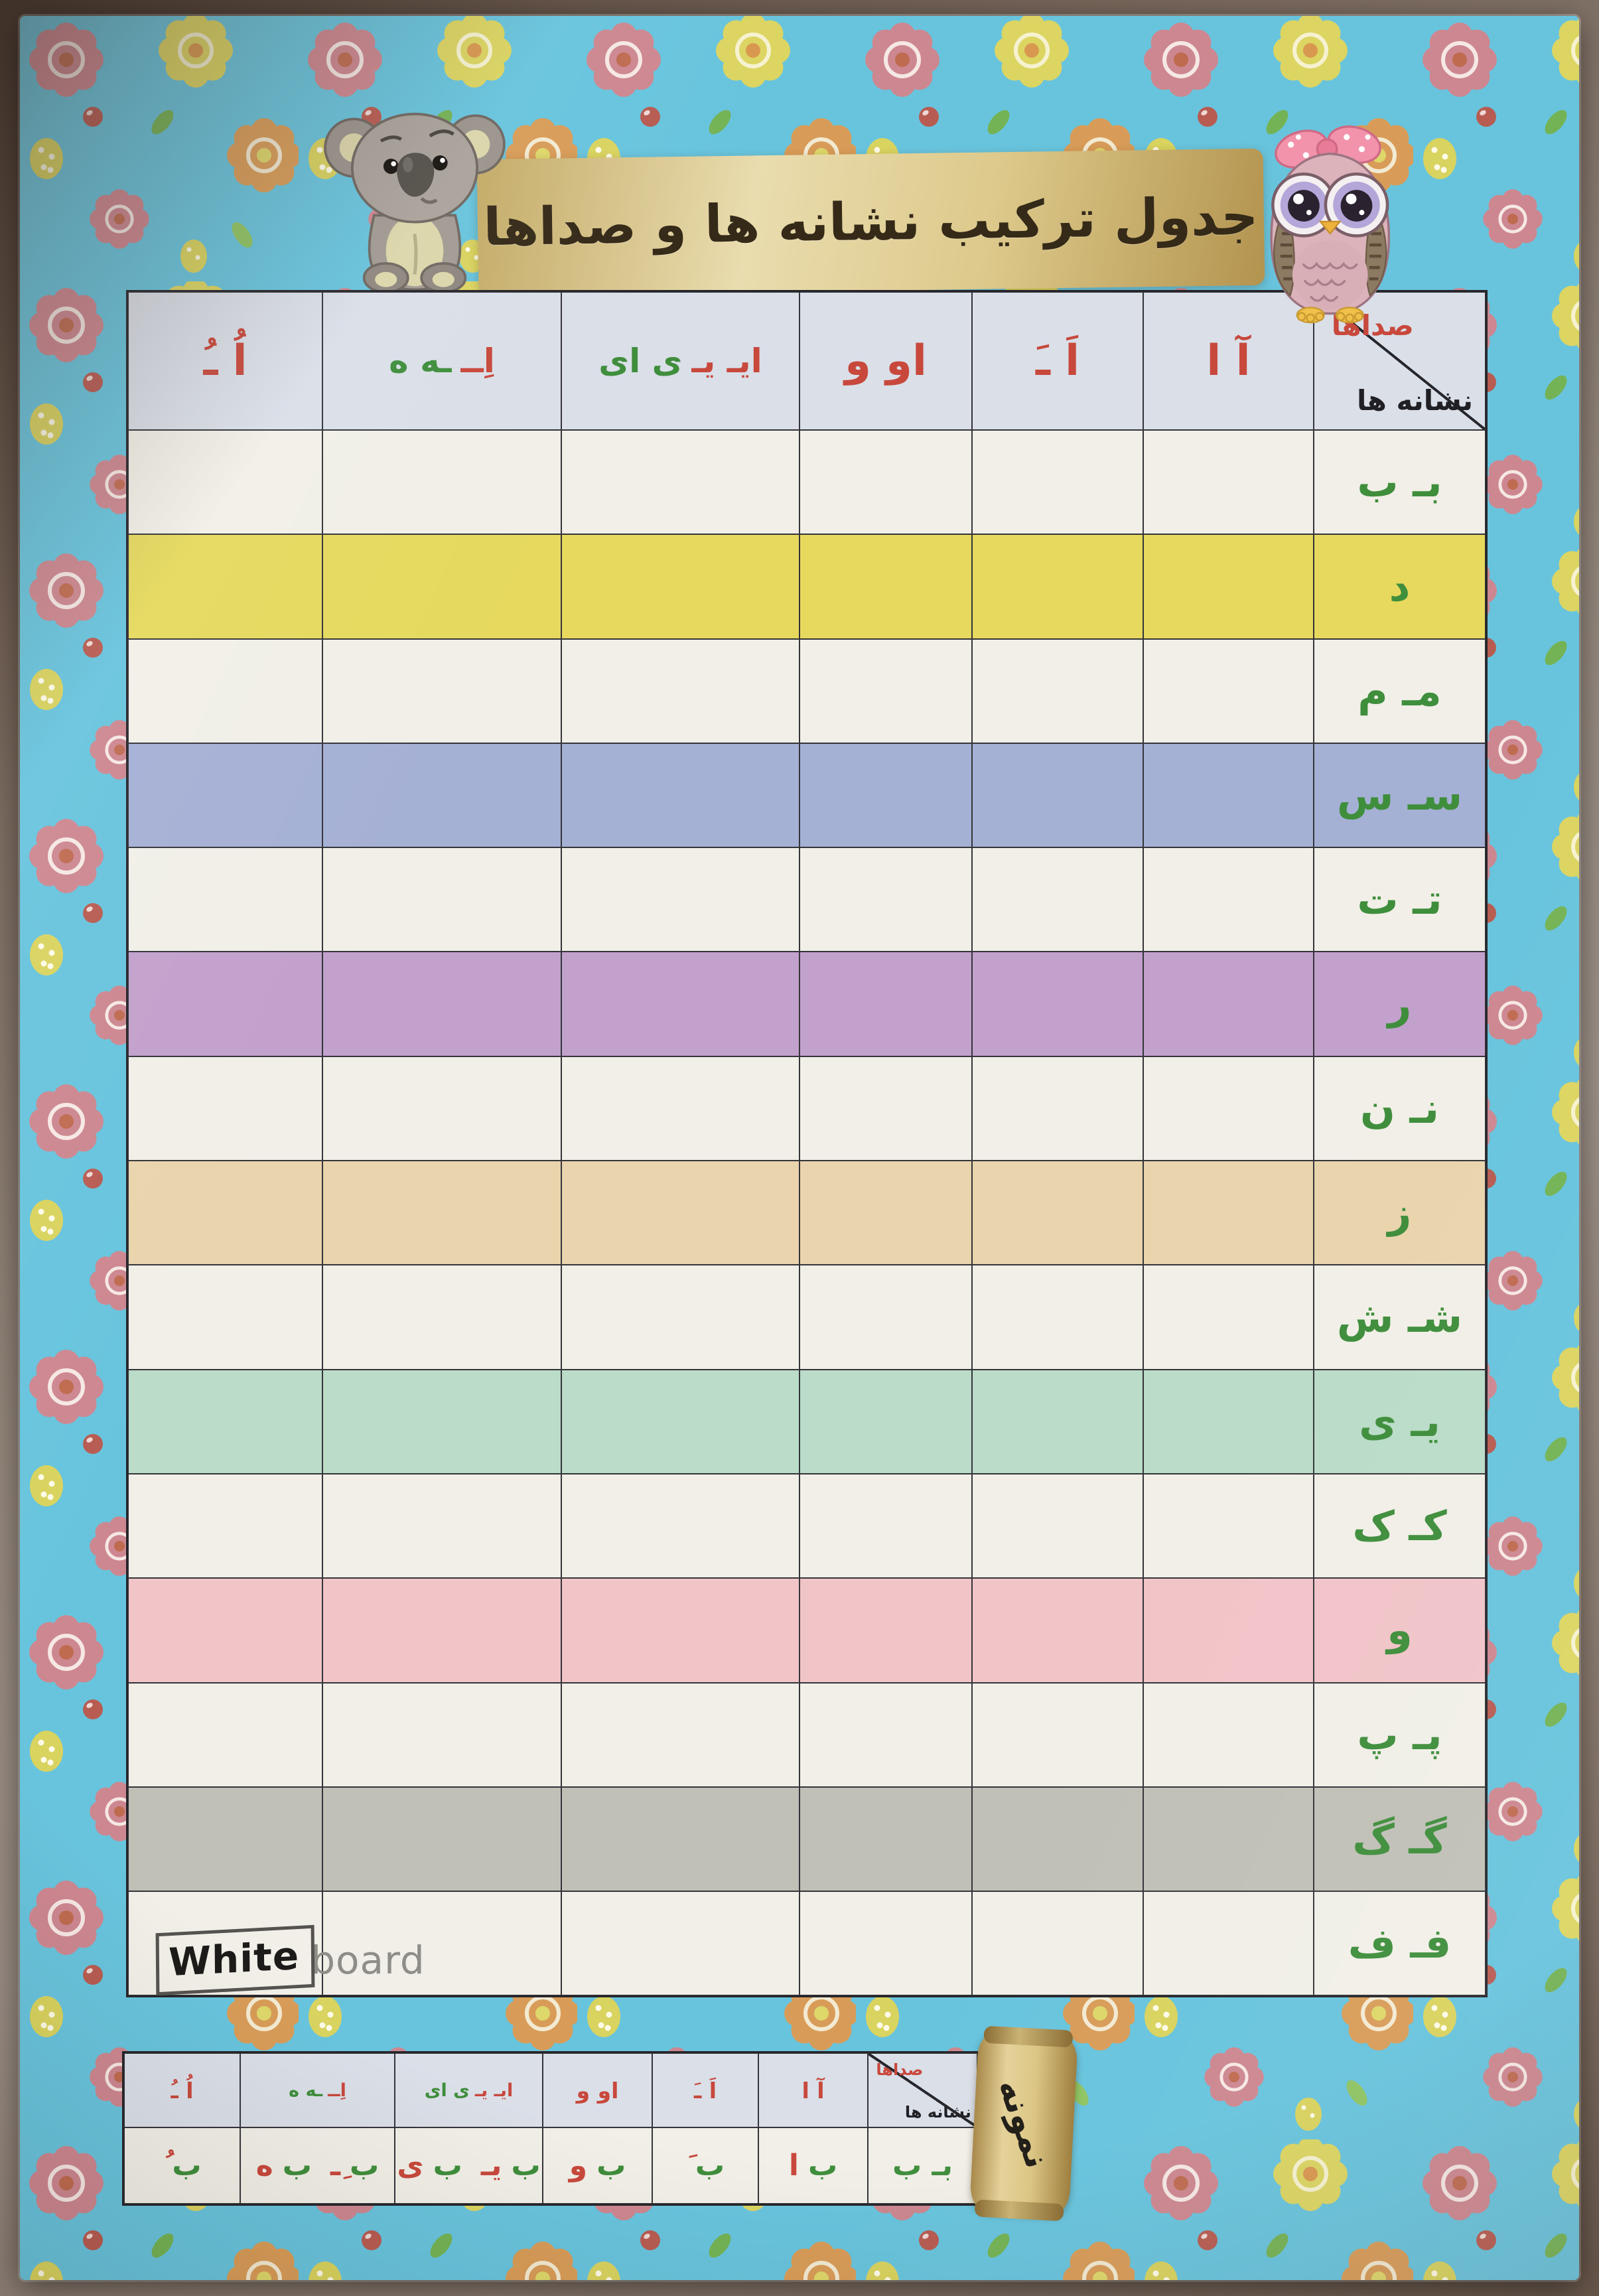  I want to click on sample-sound-header-ee-ya: ایـ یـ ی ای, so click(469, 2090).